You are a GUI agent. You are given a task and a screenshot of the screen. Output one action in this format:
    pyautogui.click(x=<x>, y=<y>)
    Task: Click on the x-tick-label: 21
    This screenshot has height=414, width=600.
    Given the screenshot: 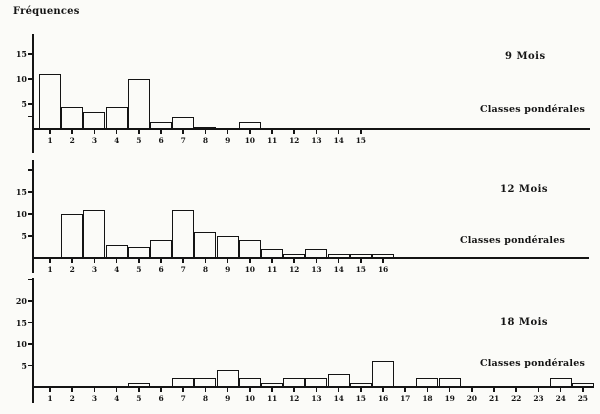 What is the action you would take?
    pyautogui.click(x=494, y=398)
    